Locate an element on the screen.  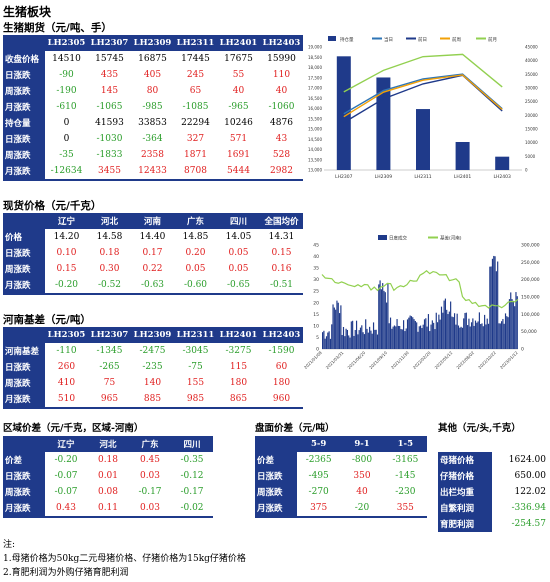
table-row: 月涨跌 -610 -1065 -985 -1085 -965 -1060 is located at coordinates (153, 107).